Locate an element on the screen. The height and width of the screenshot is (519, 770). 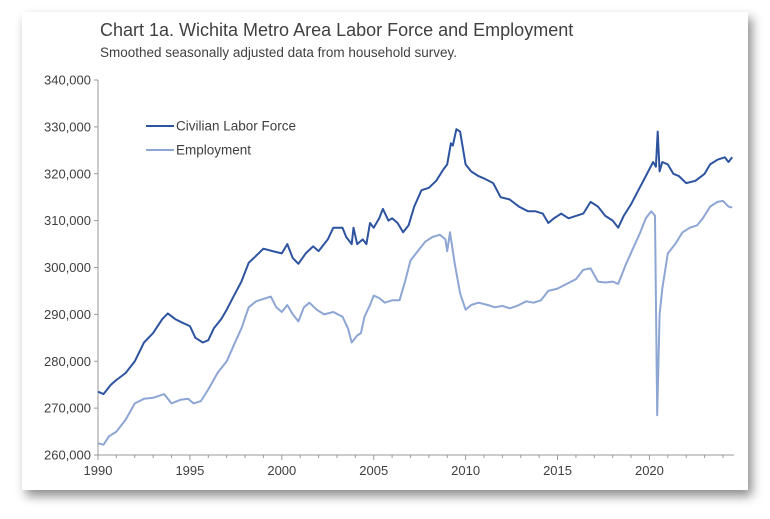
x-tick-label: 1995 is located at coordinates (189, 470).